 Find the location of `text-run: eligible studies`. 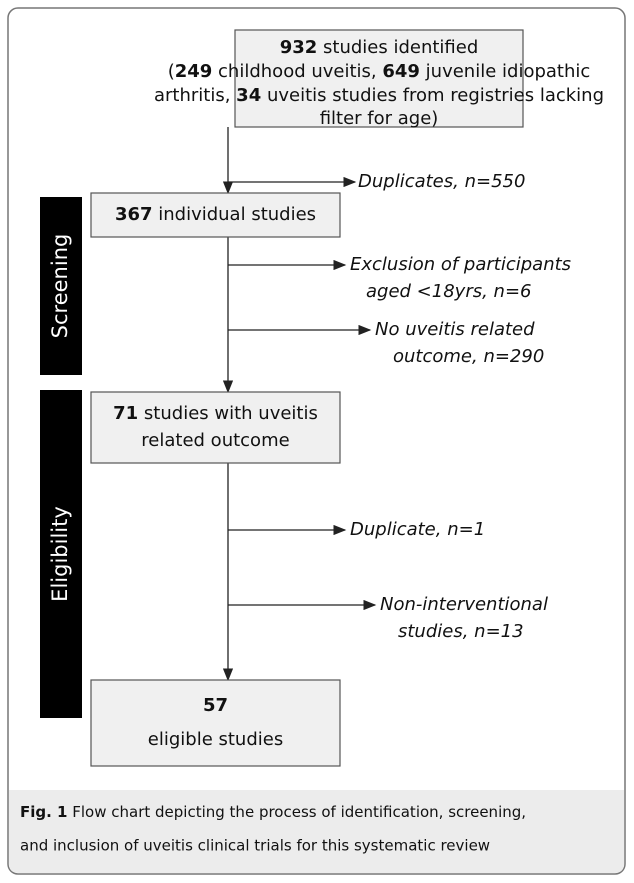

text-run: eligible studies is located at coordinates (215, 739).